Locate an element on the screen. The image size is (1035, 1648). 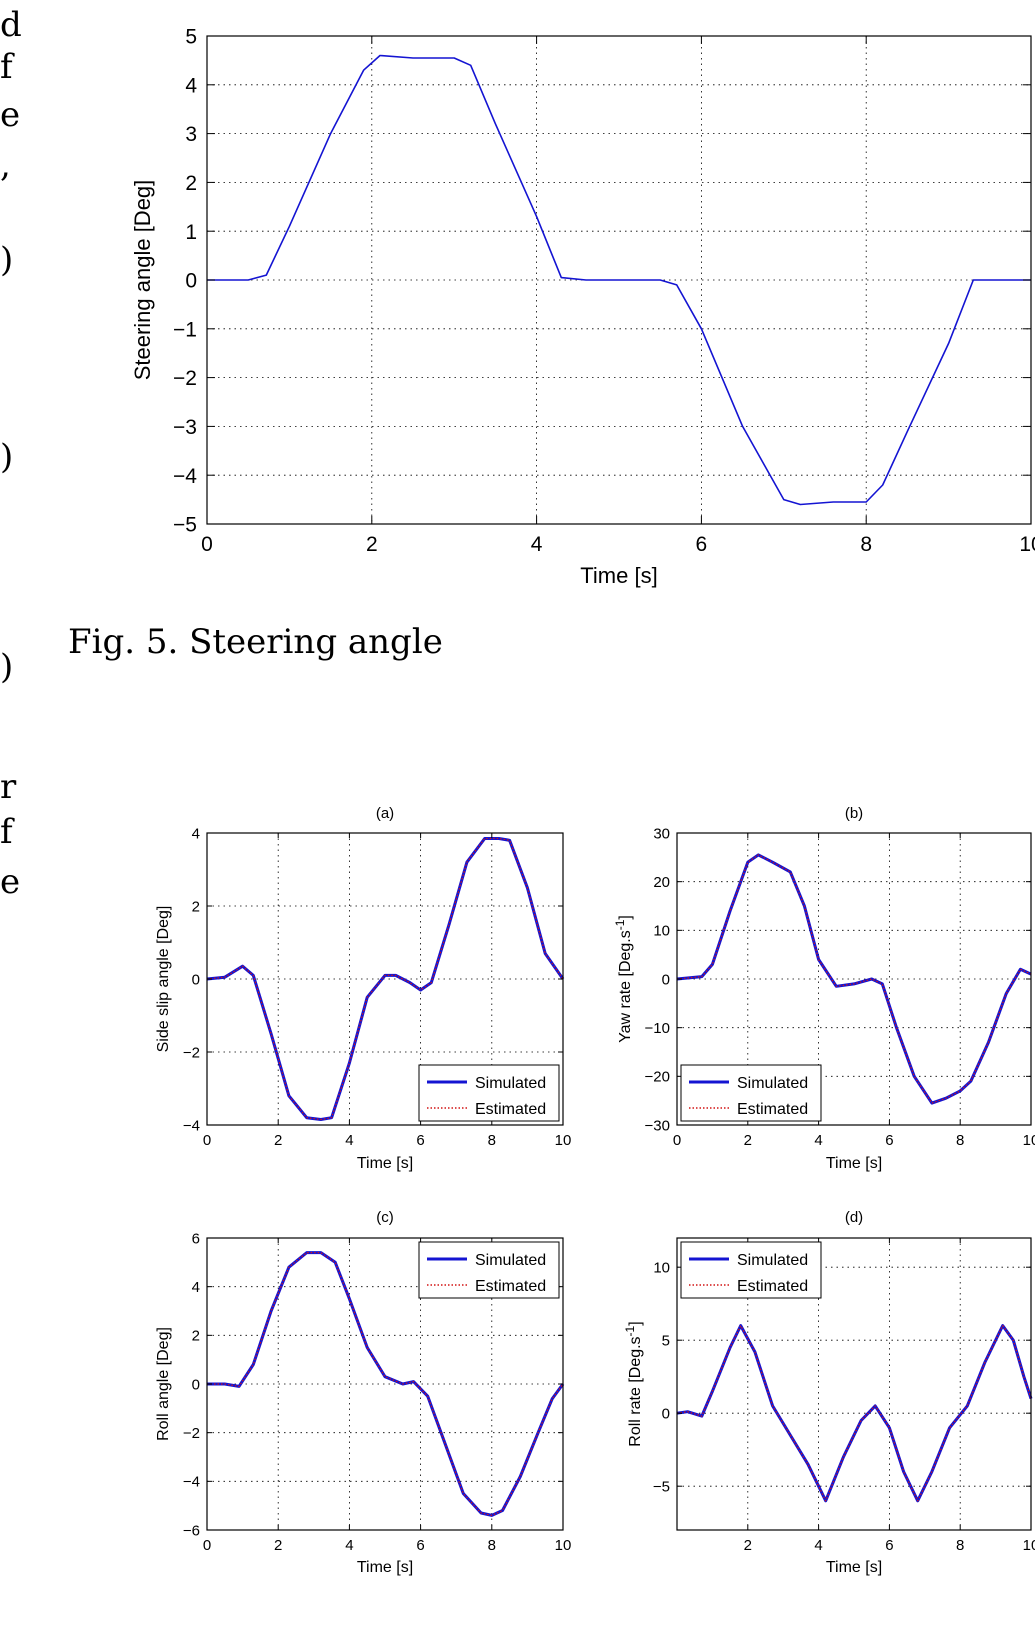
y-axis-label: Yaw rate [Deg.s-1] is located at coordinates (623, 979).